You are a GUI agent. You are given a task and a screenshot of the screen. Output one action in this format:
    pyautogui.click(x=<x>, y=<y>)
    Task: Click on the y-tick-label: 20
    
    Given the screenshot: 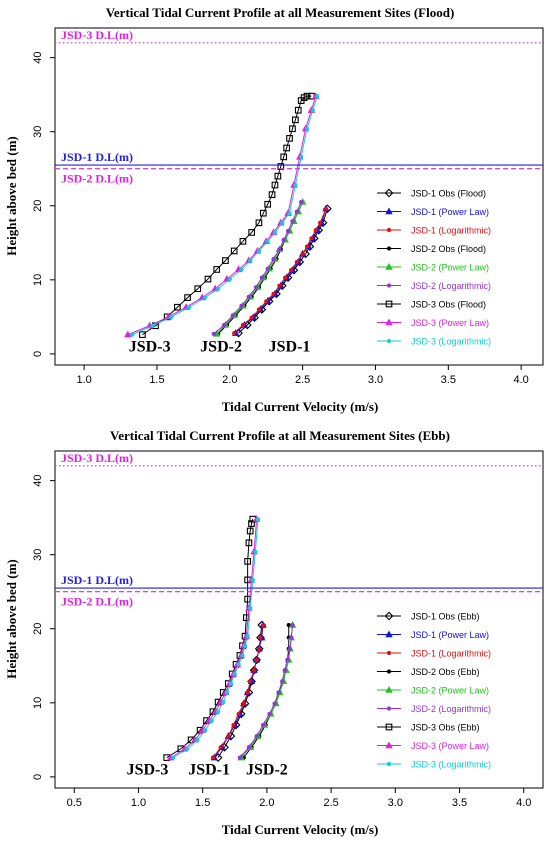 What is the action you would take?
    pyautogui.click(x=38, y=629)
    